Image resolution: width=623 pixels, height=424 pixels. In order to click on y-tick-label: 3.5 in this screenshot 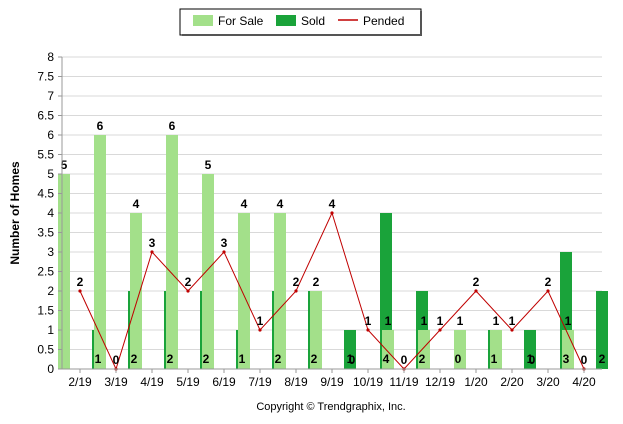, I will do `click(45, 233)`.